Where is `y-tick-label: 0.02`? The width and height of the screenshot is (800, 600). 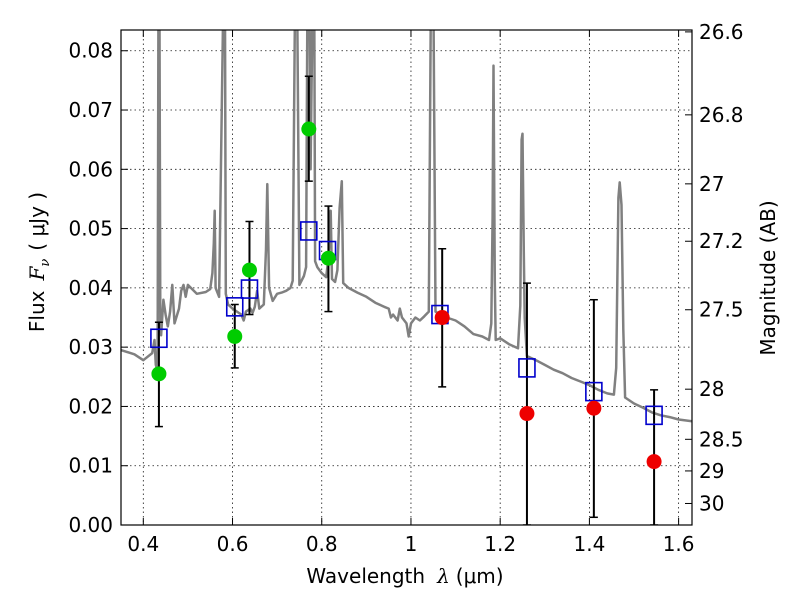
y-tick-label: 0.02 is located at coordinates (90, 406).